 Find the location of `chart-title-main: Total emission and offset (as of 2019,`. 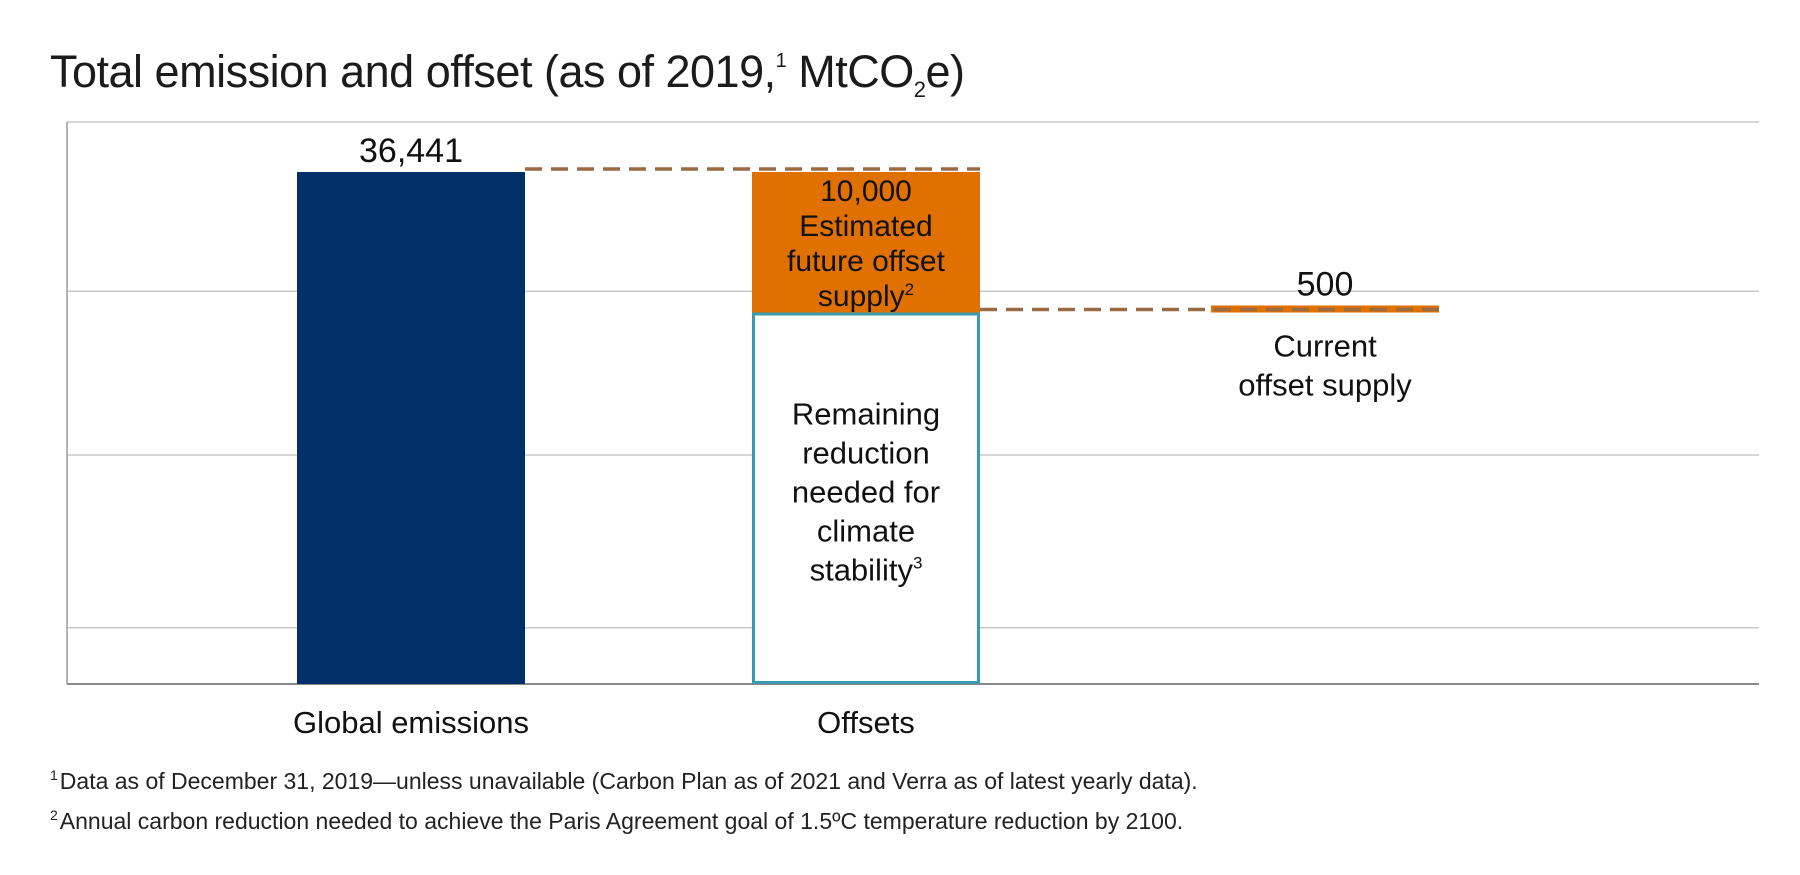

chart-title-main: Total emission and offset (as of 2019, is located at coordinates (413, 71).